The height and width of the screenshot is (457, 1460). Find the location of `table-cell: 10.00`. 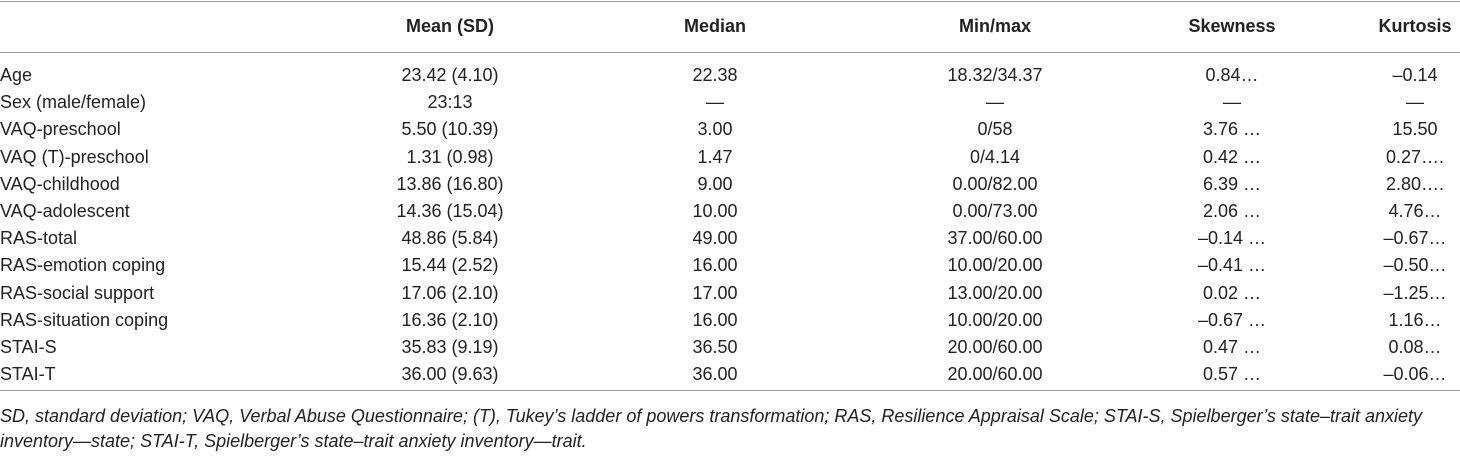

table-cell: 10.00 is located at coordinates (715, 211).